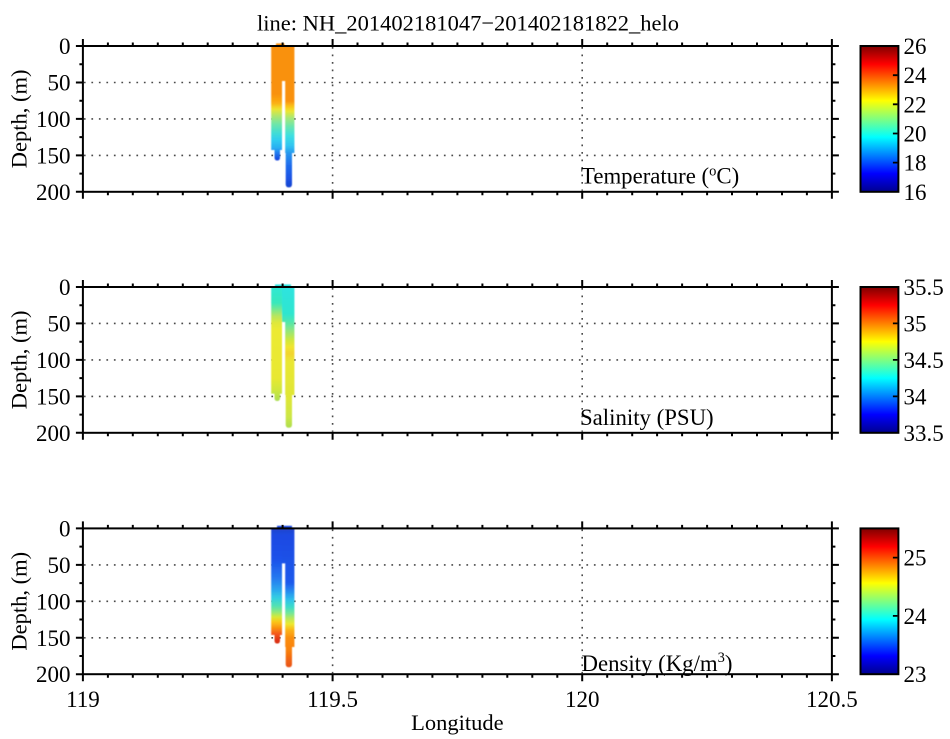 This screenshot has height=739, width=950. What do you see at coordinates (915, 192) in the screenshot?
I see `svg-text: 16` at bounding box center [915, 192].